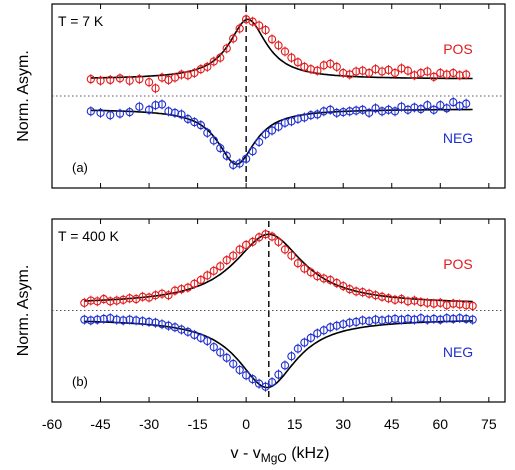 The width and height of the screenshot is (515, 470). I want to click on x-tick-label: 45, so click(392, 424).